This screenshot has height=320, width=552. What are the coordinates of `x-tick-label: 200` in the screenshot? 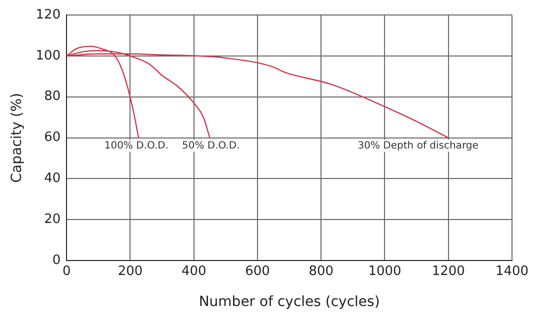 It's located at (130, 271).